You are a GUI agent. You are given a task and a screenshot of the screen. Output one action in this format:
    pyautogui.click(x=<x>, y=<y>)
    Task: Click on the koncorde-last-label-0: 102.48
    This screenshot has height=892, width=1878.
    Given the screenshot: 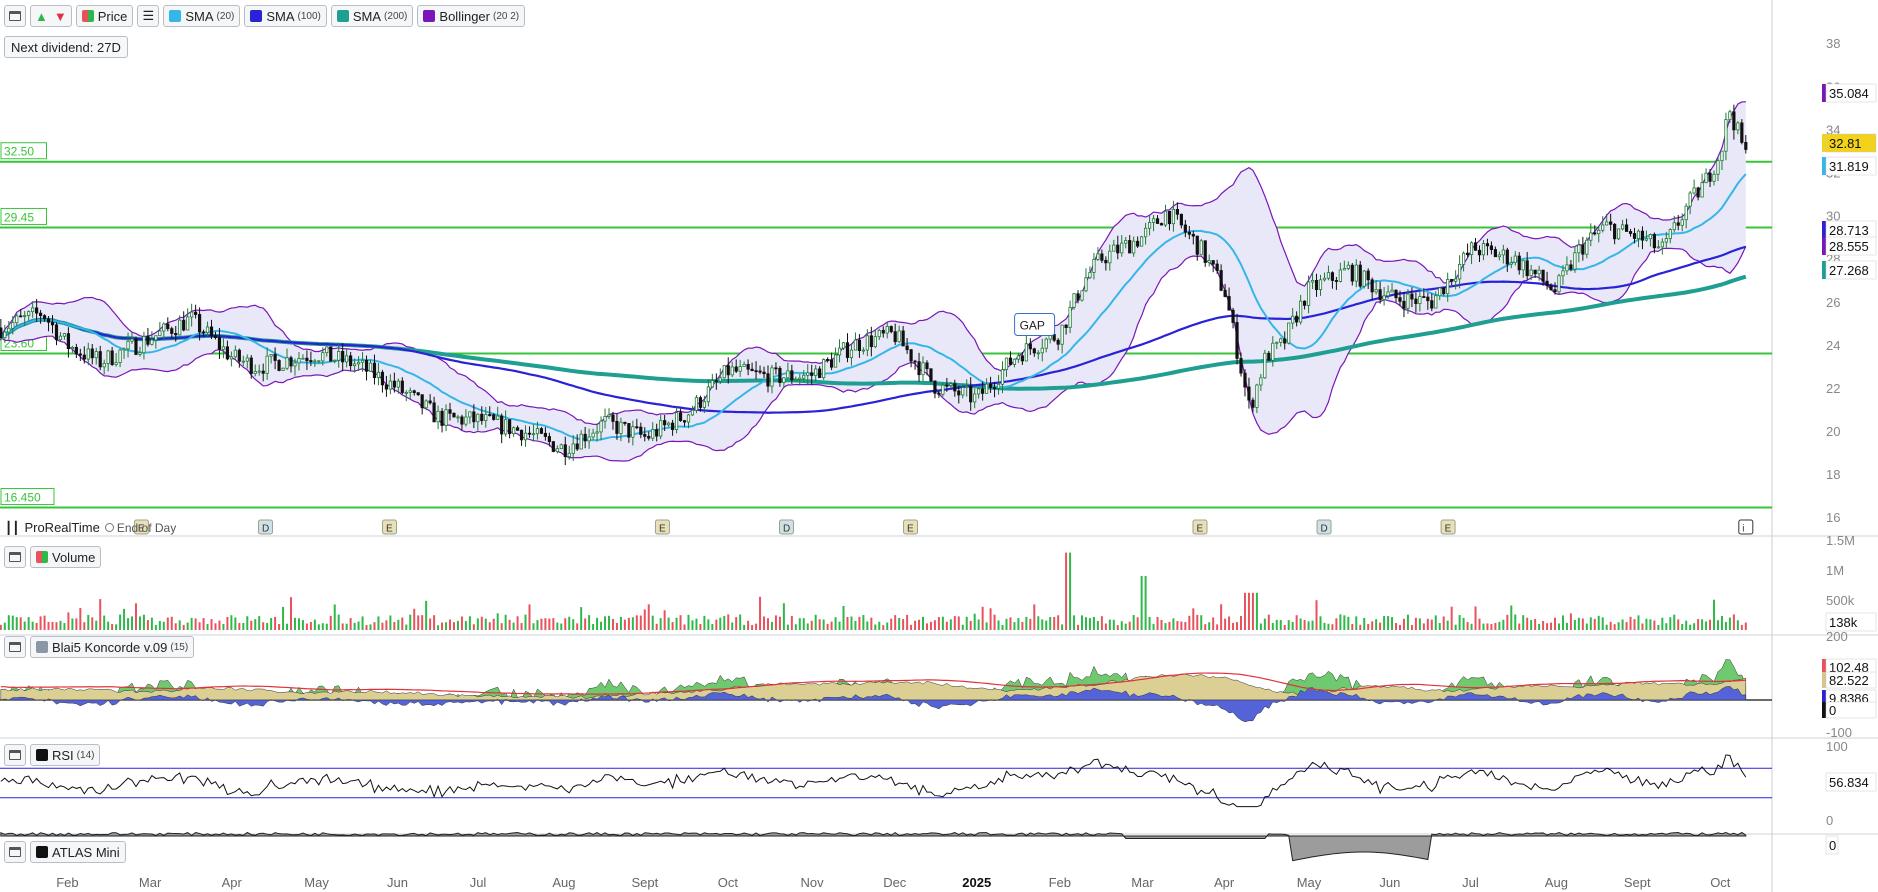 What is the action you would take?
    pyautogui.click(x=1849, y=667)
    